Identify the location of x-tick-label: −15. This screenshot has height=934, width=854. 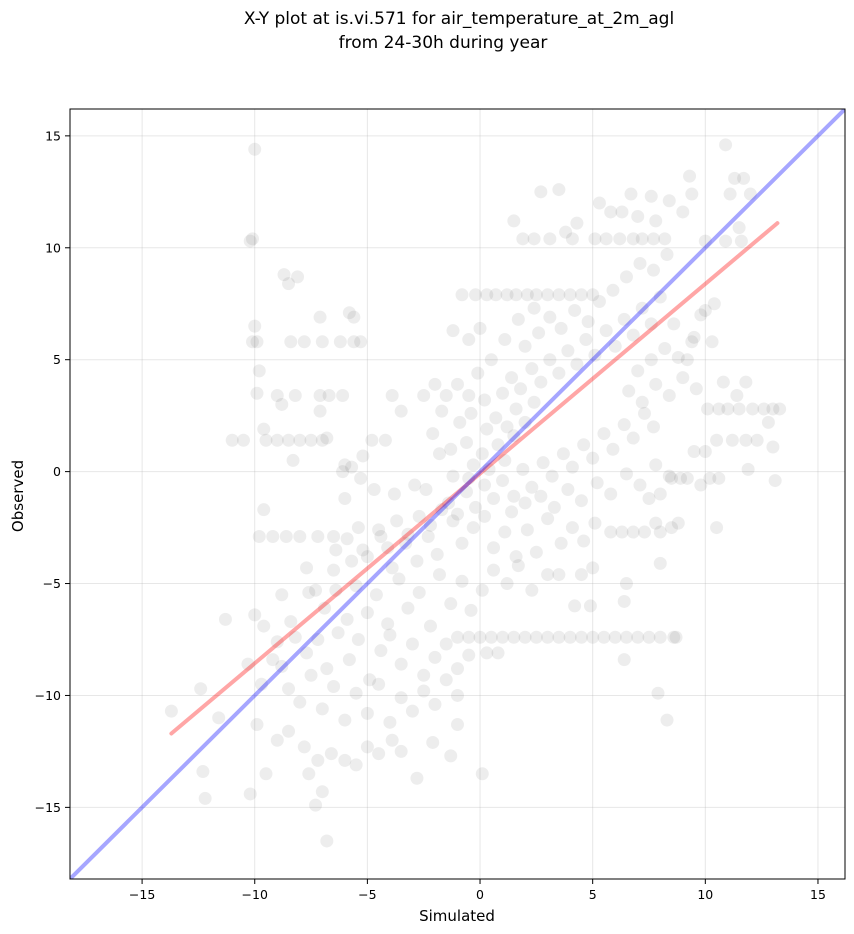
(142, 894).